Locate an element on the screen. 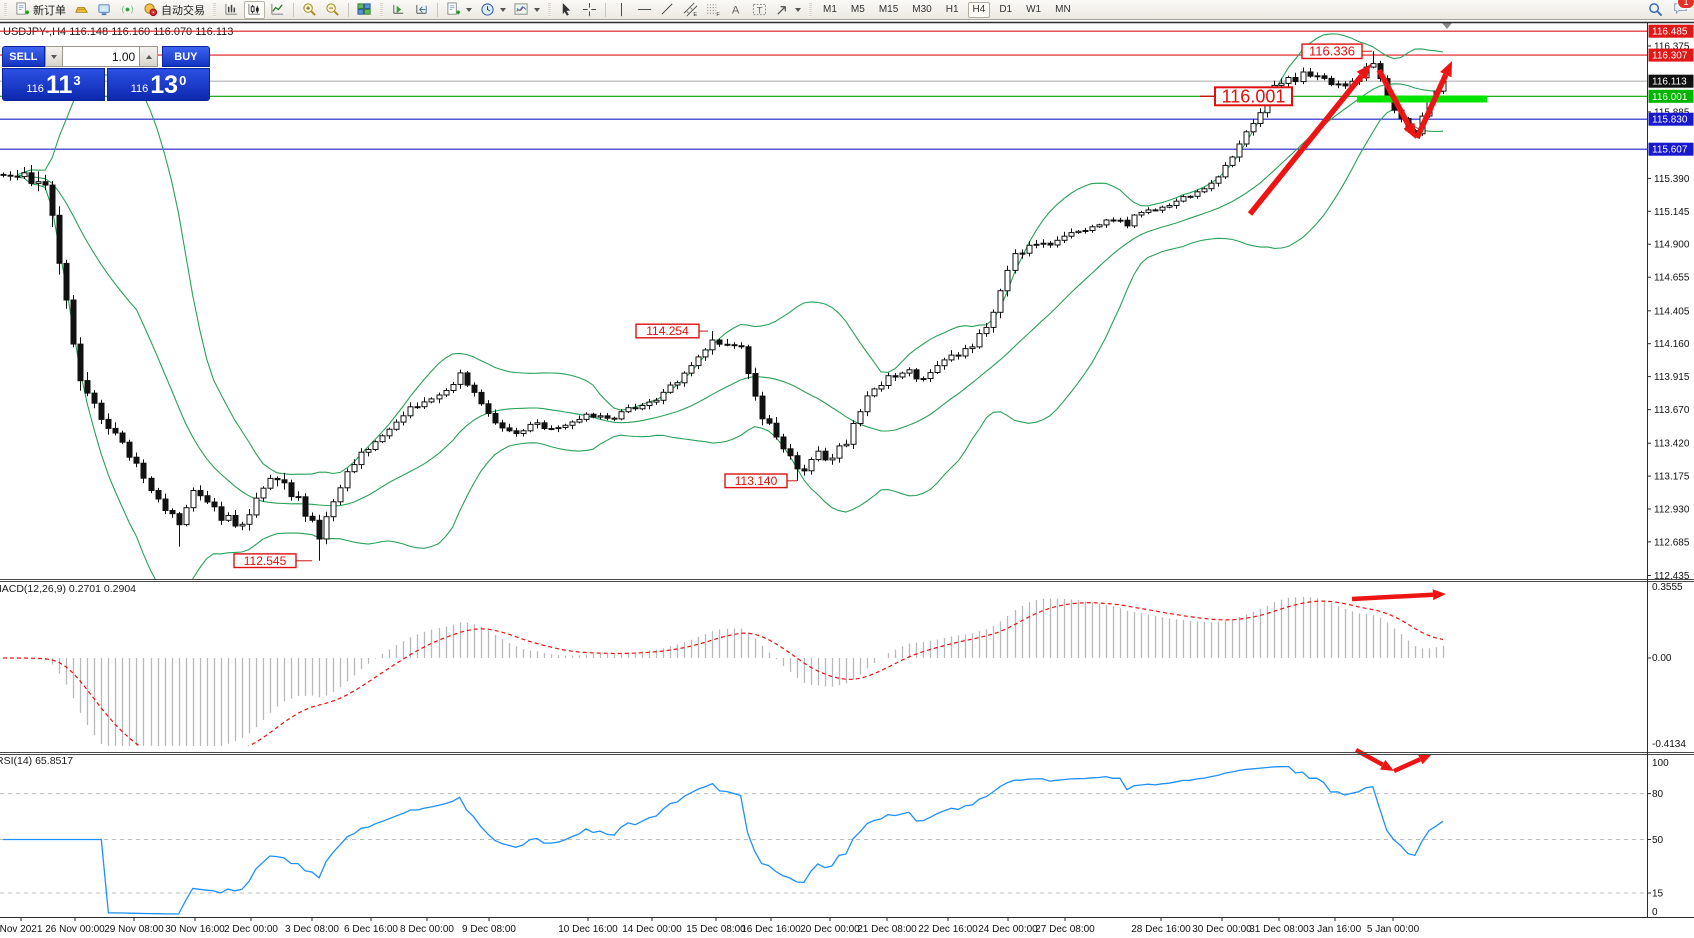 The image size is (1694, 938). crosshair-button is located at coordinates (589, 10).